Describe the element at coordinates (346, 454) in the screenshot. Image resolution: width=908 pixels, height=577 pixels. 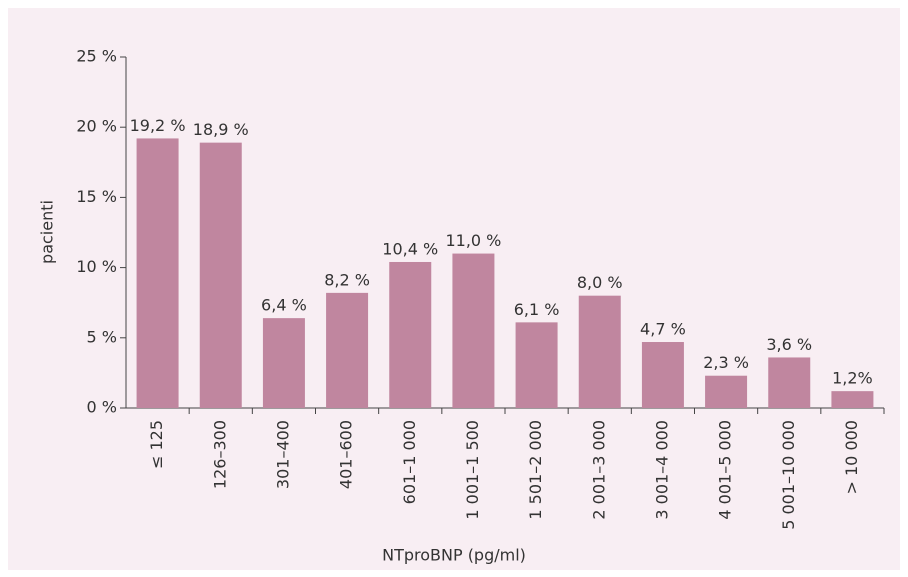
I see `x-tick-label: 401–600` at that location.